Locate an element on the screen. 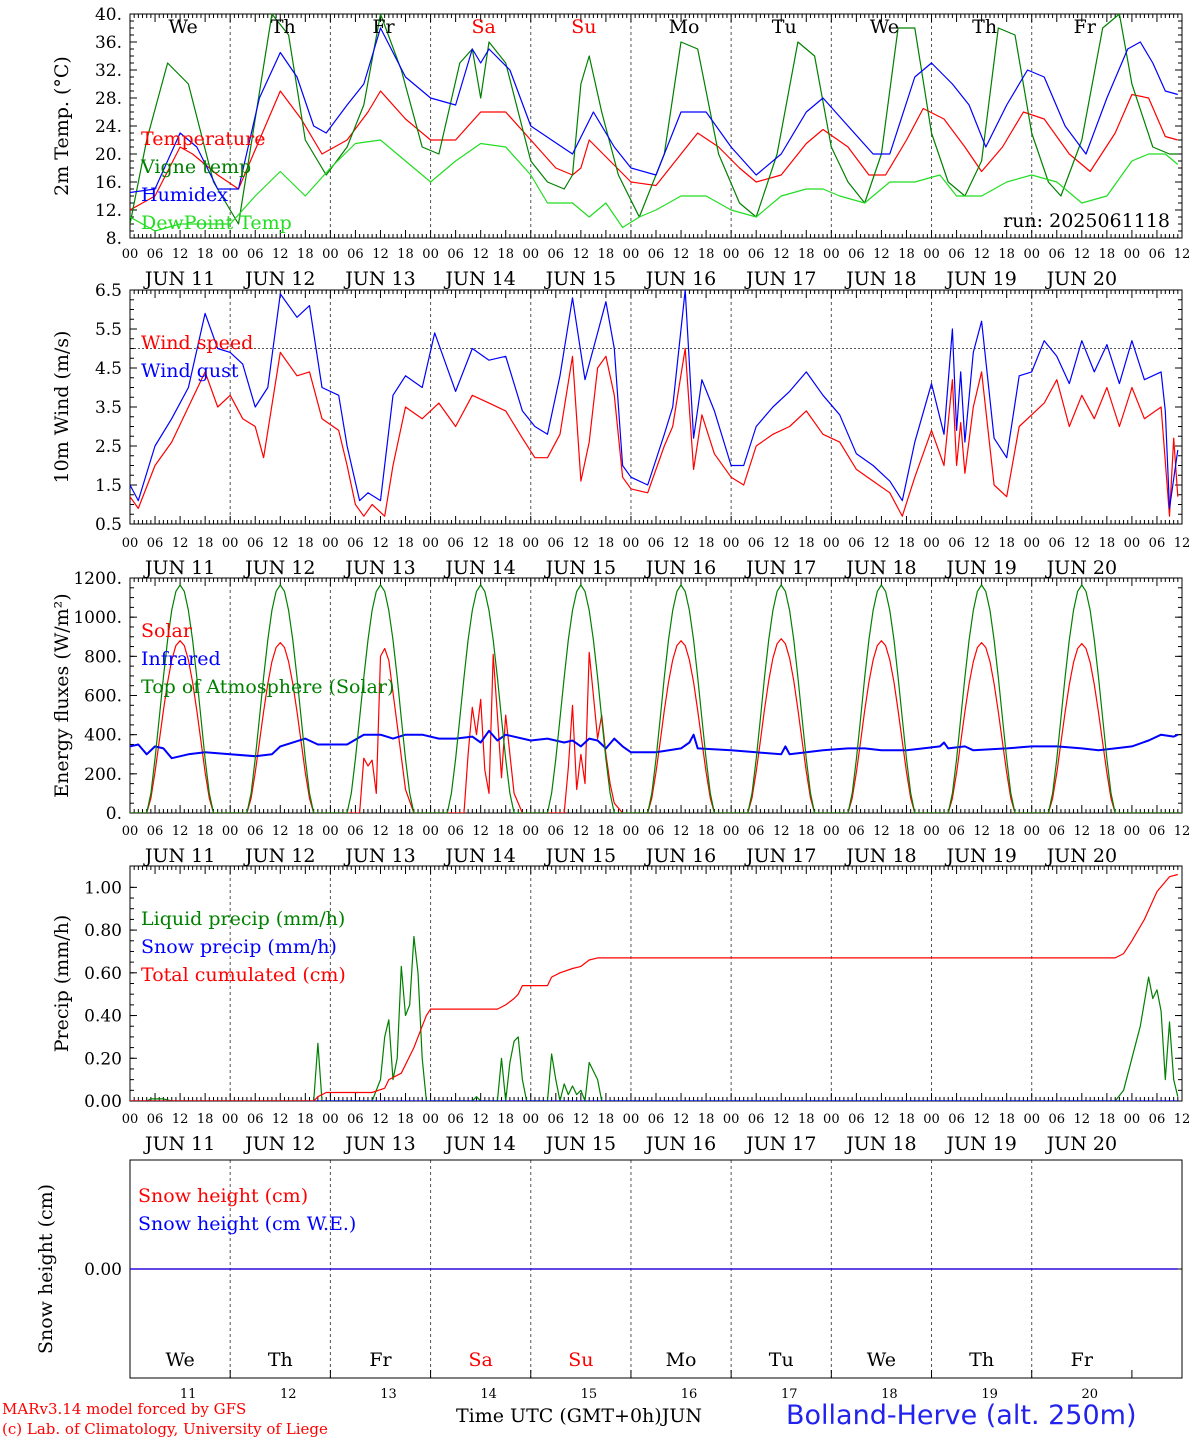 Image resolution: width=1194 pixels, height=1440 pixels. y-tick-label: 36. is located at coordinates (108, 43).